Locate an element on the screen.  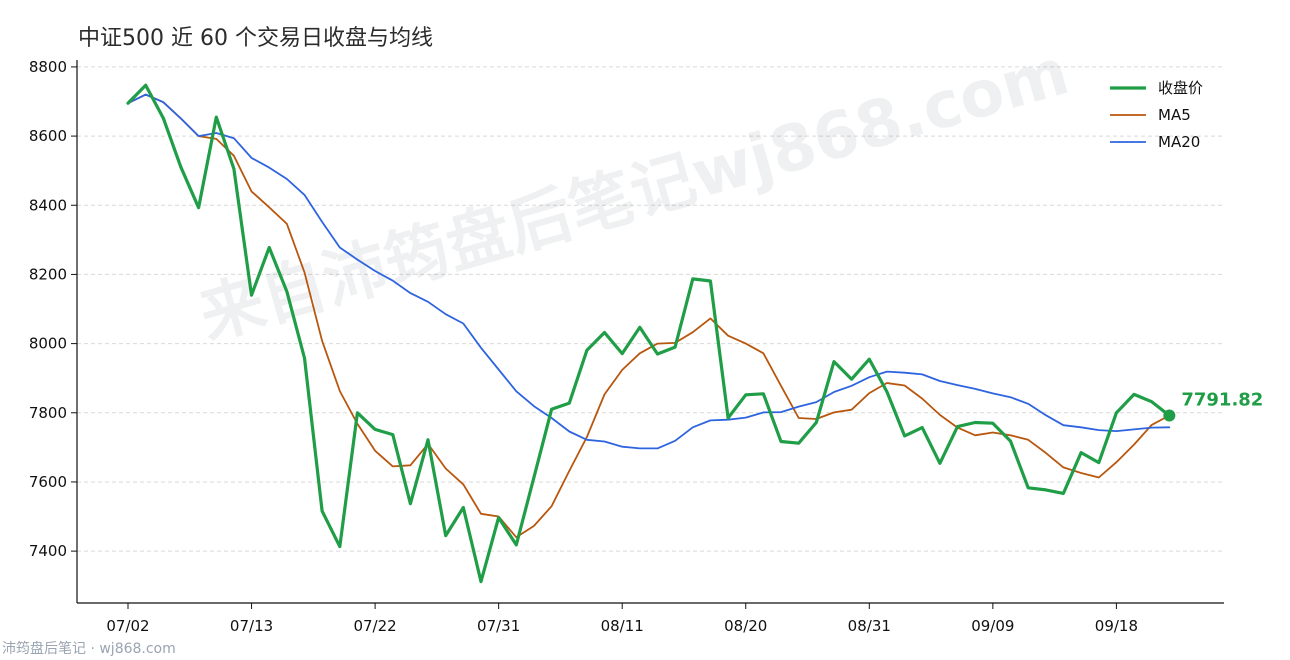
y-tick-label: 7800 is located at coordinates (48, 413).